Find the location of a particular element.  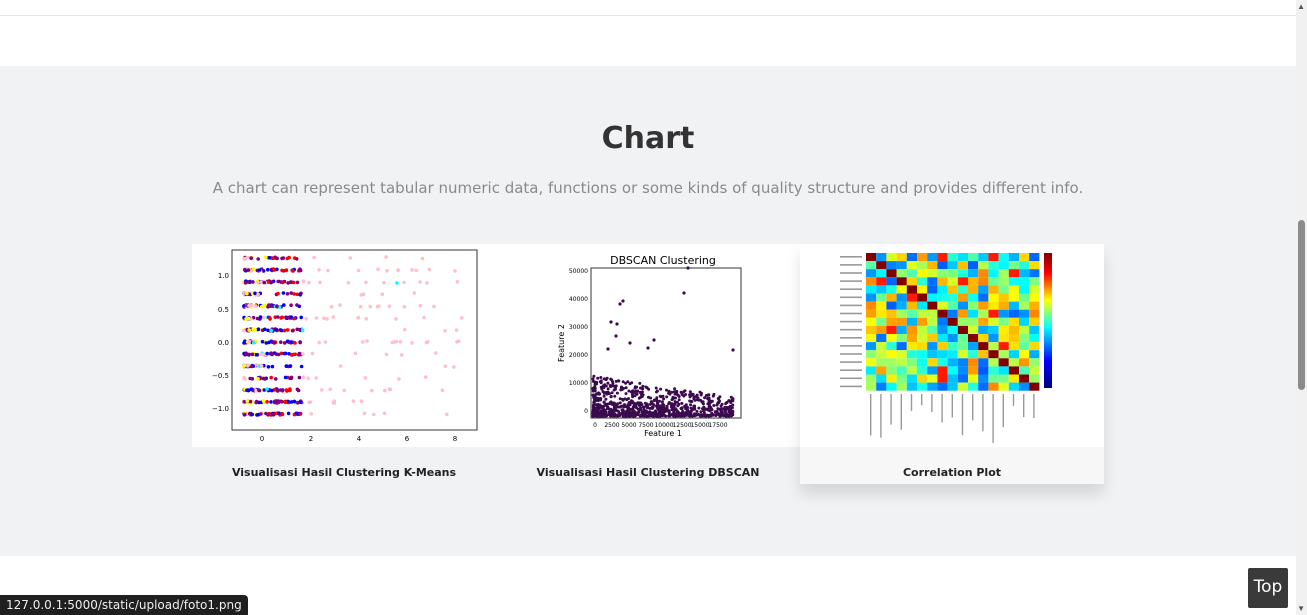

correlation-image is located at coordinates (952, 345).